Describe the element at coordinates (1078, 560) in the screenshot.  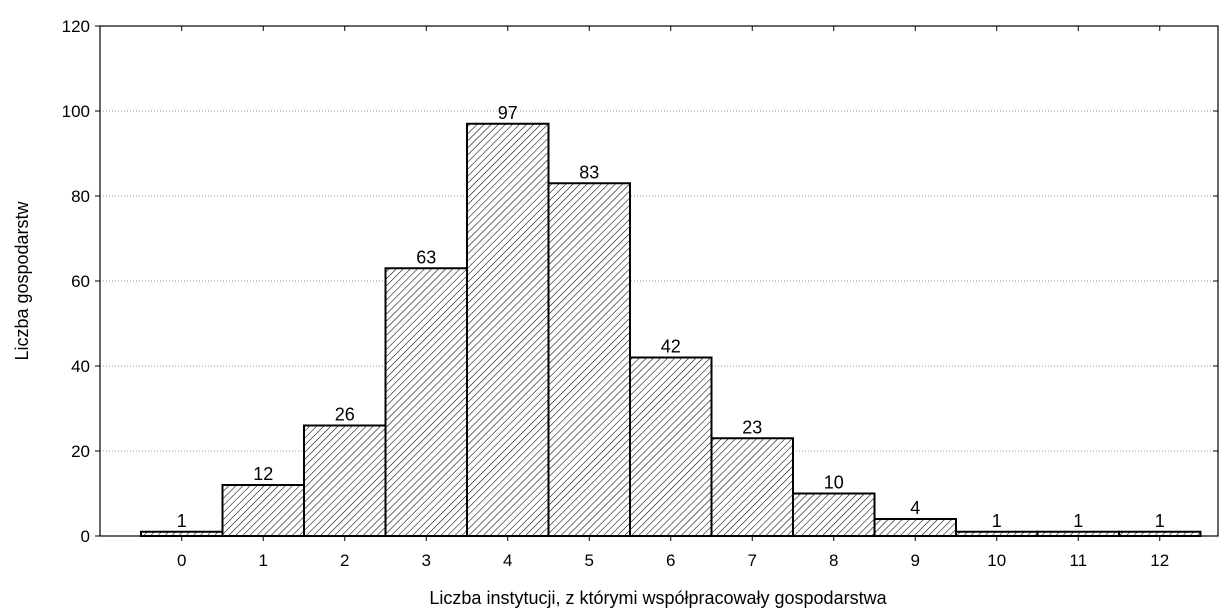
I see `x-tick-label: 11` at that location.